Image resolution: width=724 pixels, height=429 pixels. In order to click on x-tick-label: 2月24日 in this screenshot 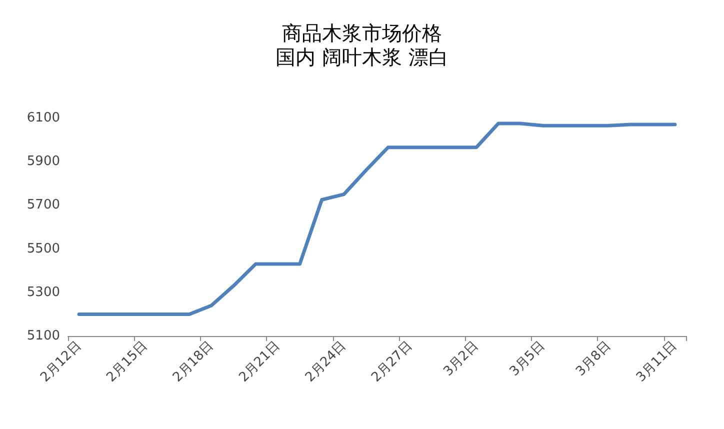, I will do `click(326, 362)`.